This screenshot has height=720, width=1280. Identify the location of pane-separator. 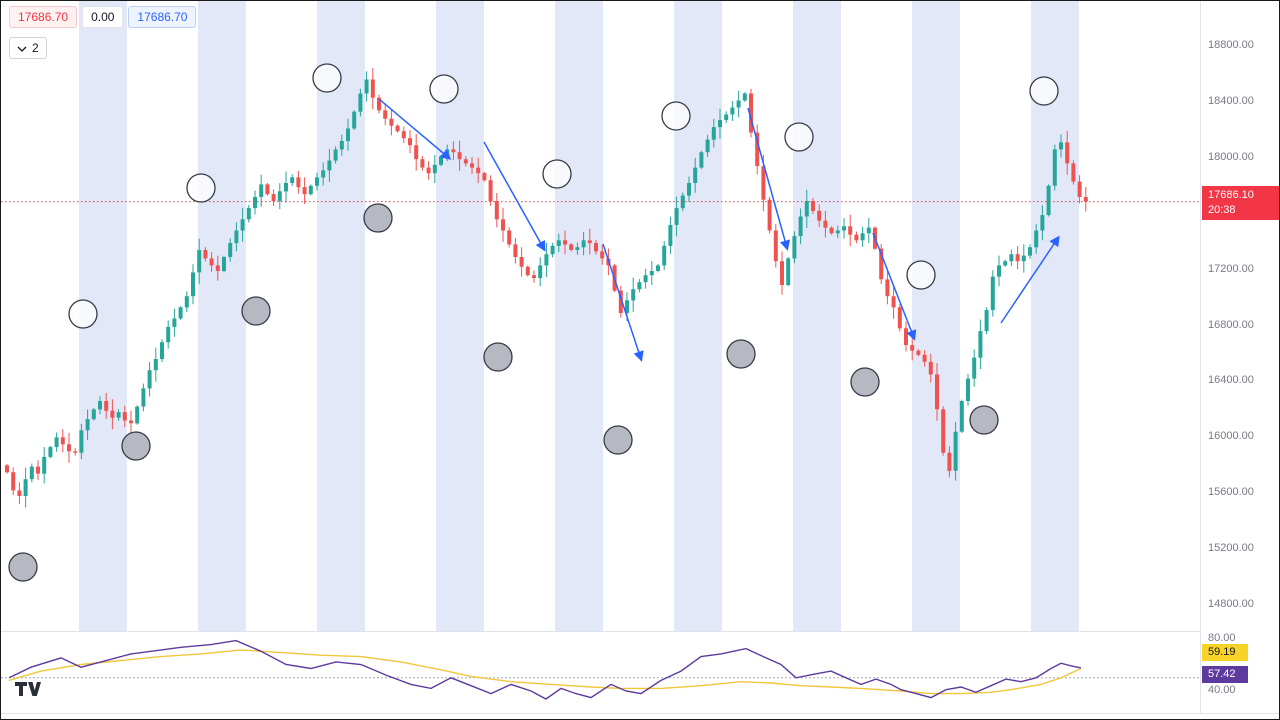
(640, 631).